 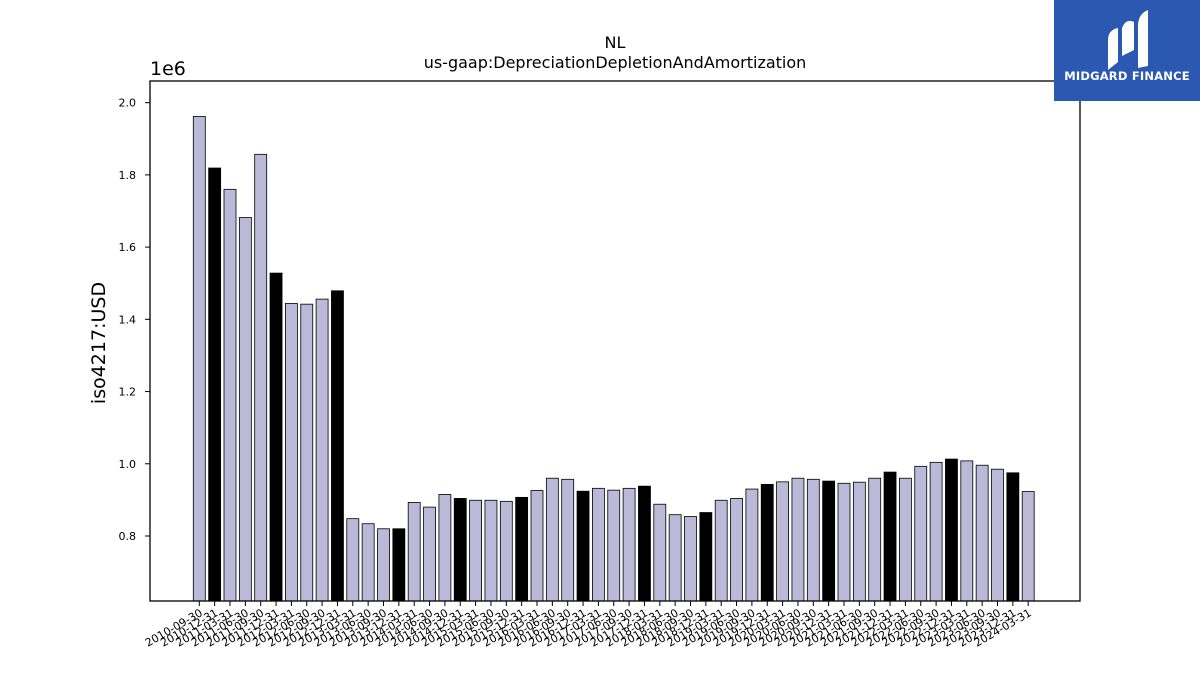 I want to click on y-tick-label: 1.0, so click(x=128, y=464).